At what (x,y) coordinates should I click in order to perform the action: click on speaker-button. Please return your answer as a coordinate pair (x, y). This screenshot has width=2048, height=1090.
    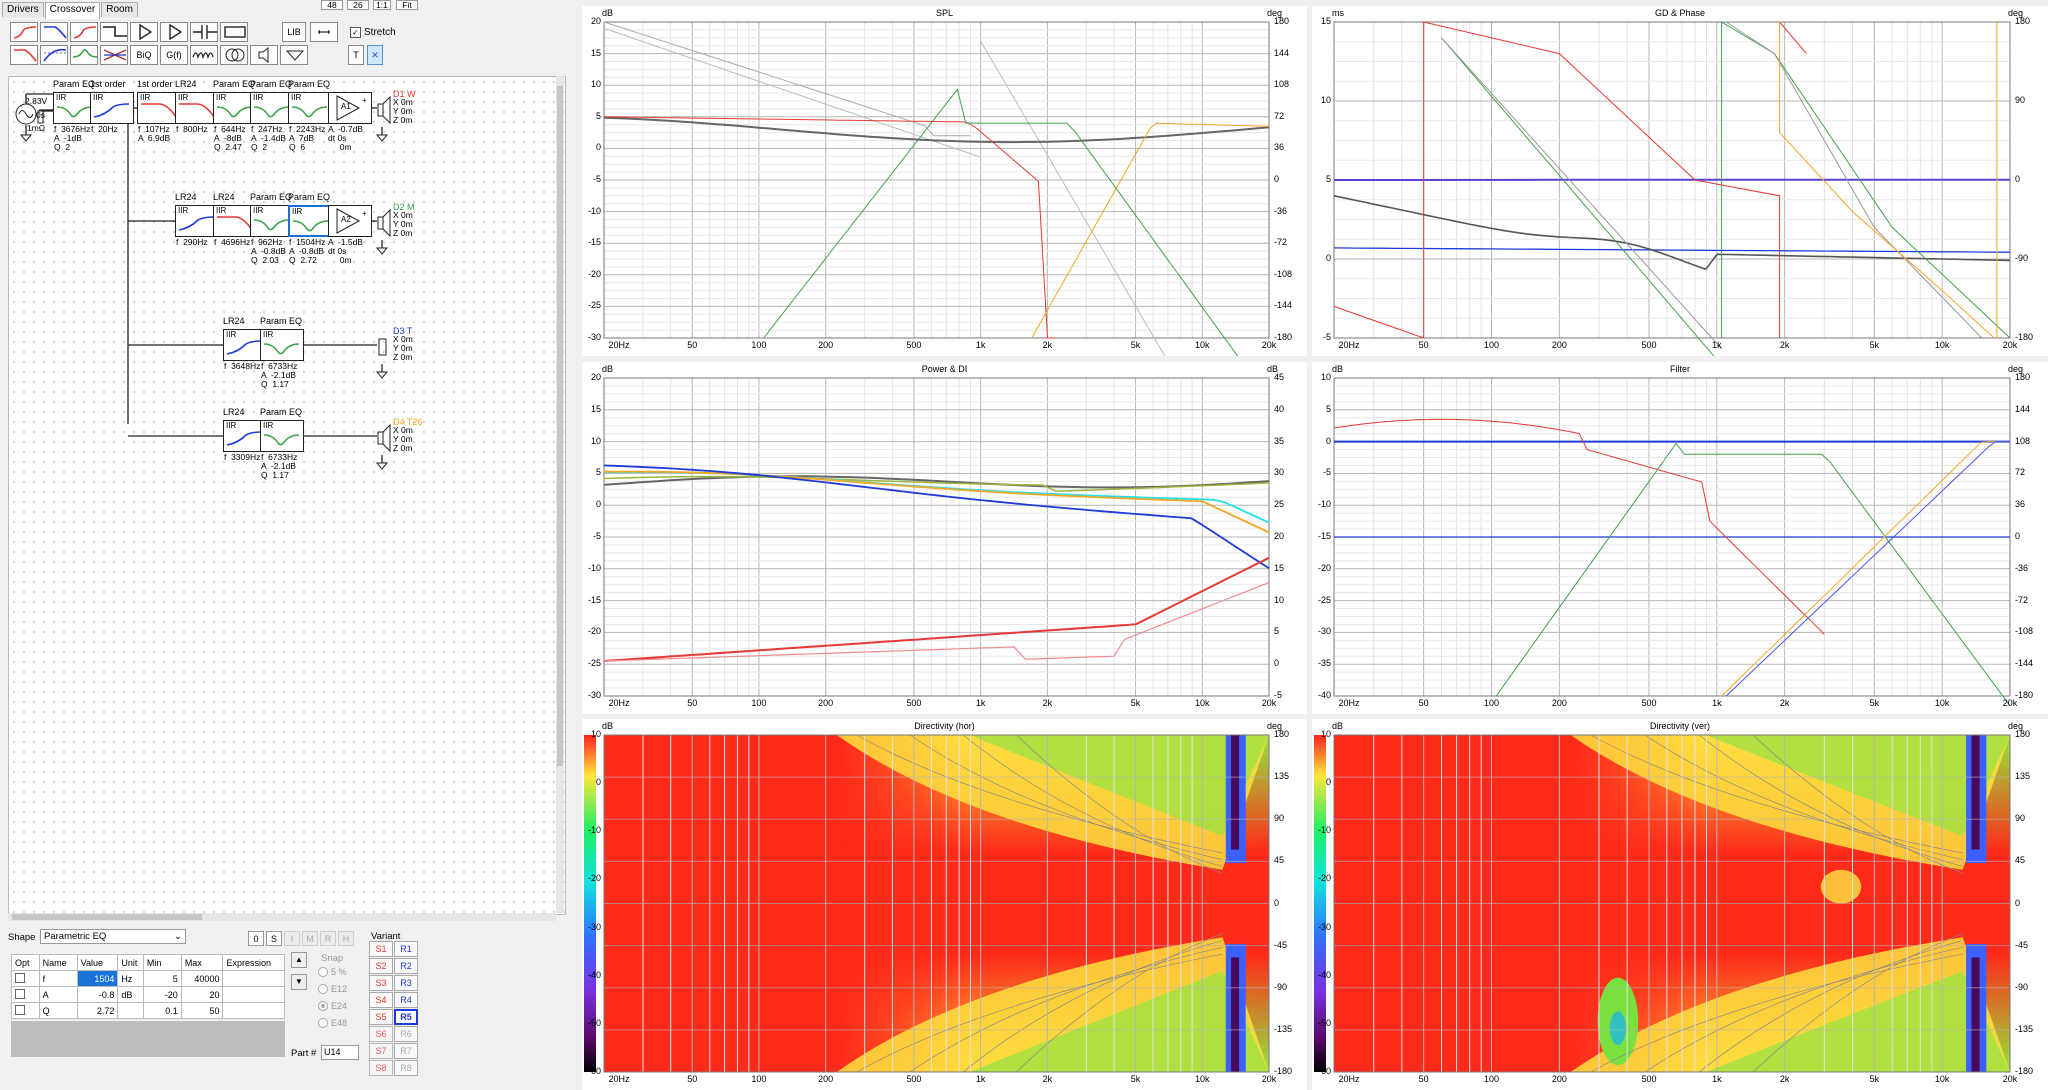
    Looking at the image, I should click on (264, 55).